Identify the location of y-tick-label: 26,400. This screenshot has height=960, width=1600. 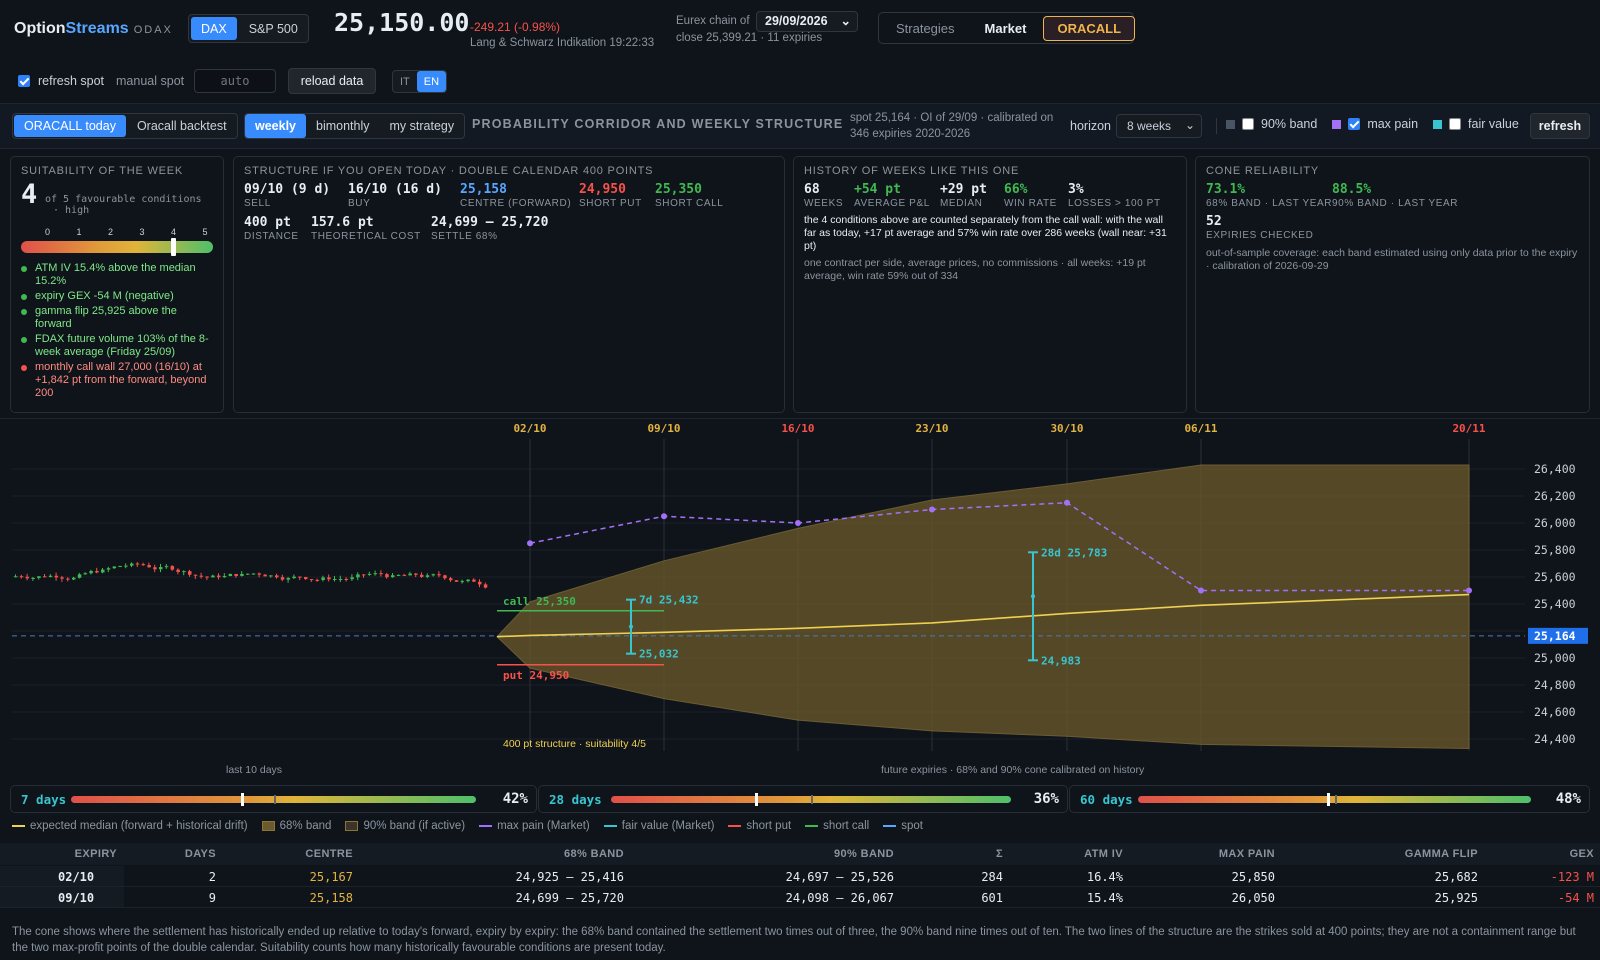
(1555, 469).